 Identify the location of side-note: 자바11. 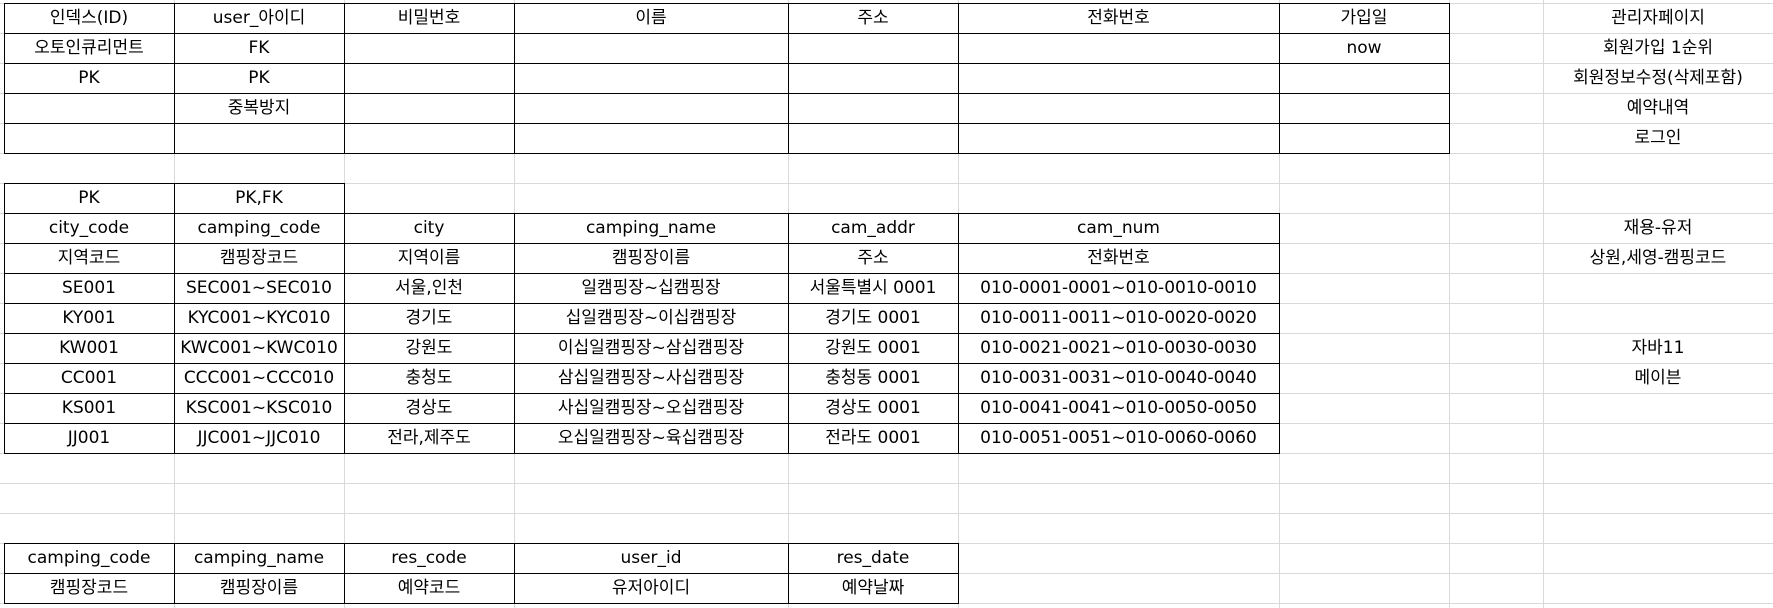
(1658, 348).